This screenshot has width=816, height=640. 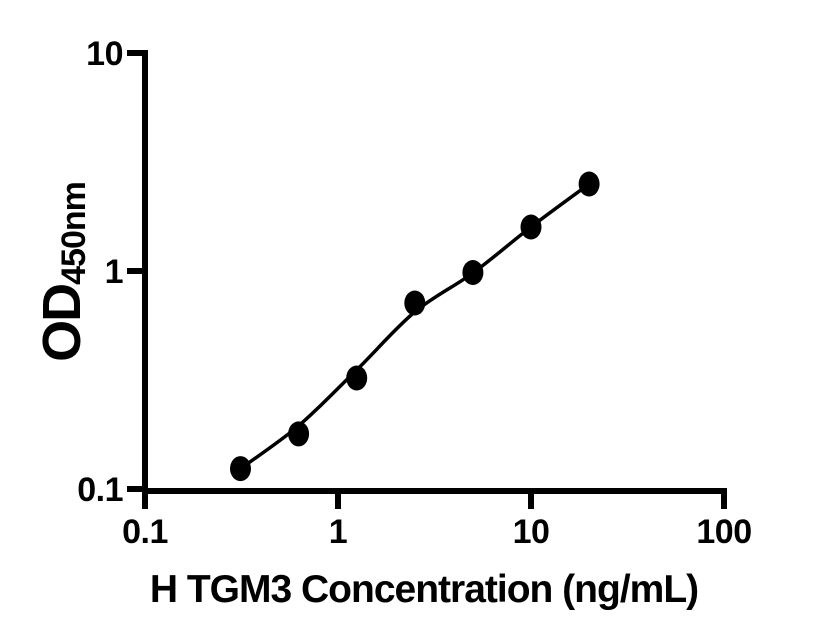 What do you see at coordinates (100, 490) in the screenshot?
I see `y-tick-label: 0.1` at bounding box center [100, 490].